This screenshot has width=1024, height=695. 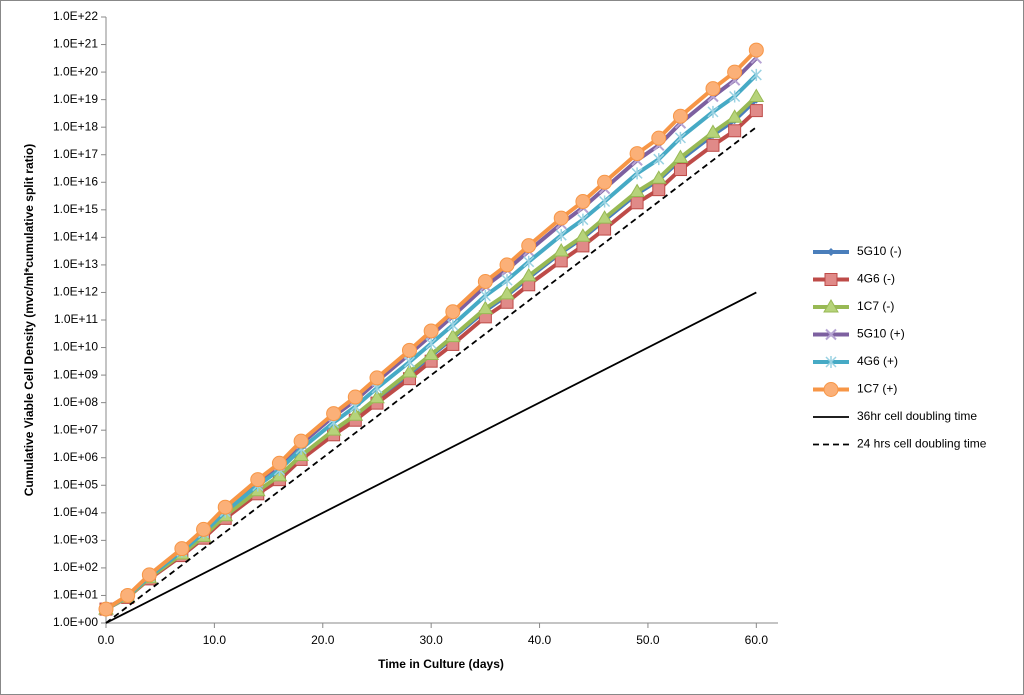 I want to click on x-tick-label: 60.0, so click(x=757, y=640).